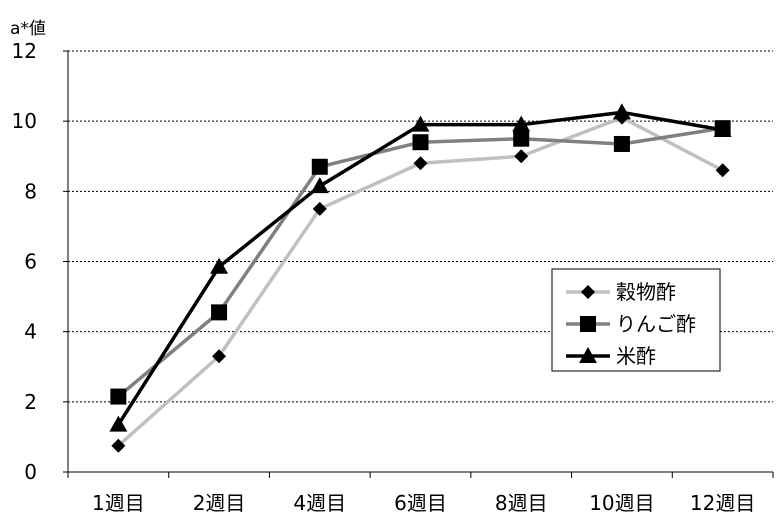  I want to click on y-tick-label: 0, so click(30, 472).